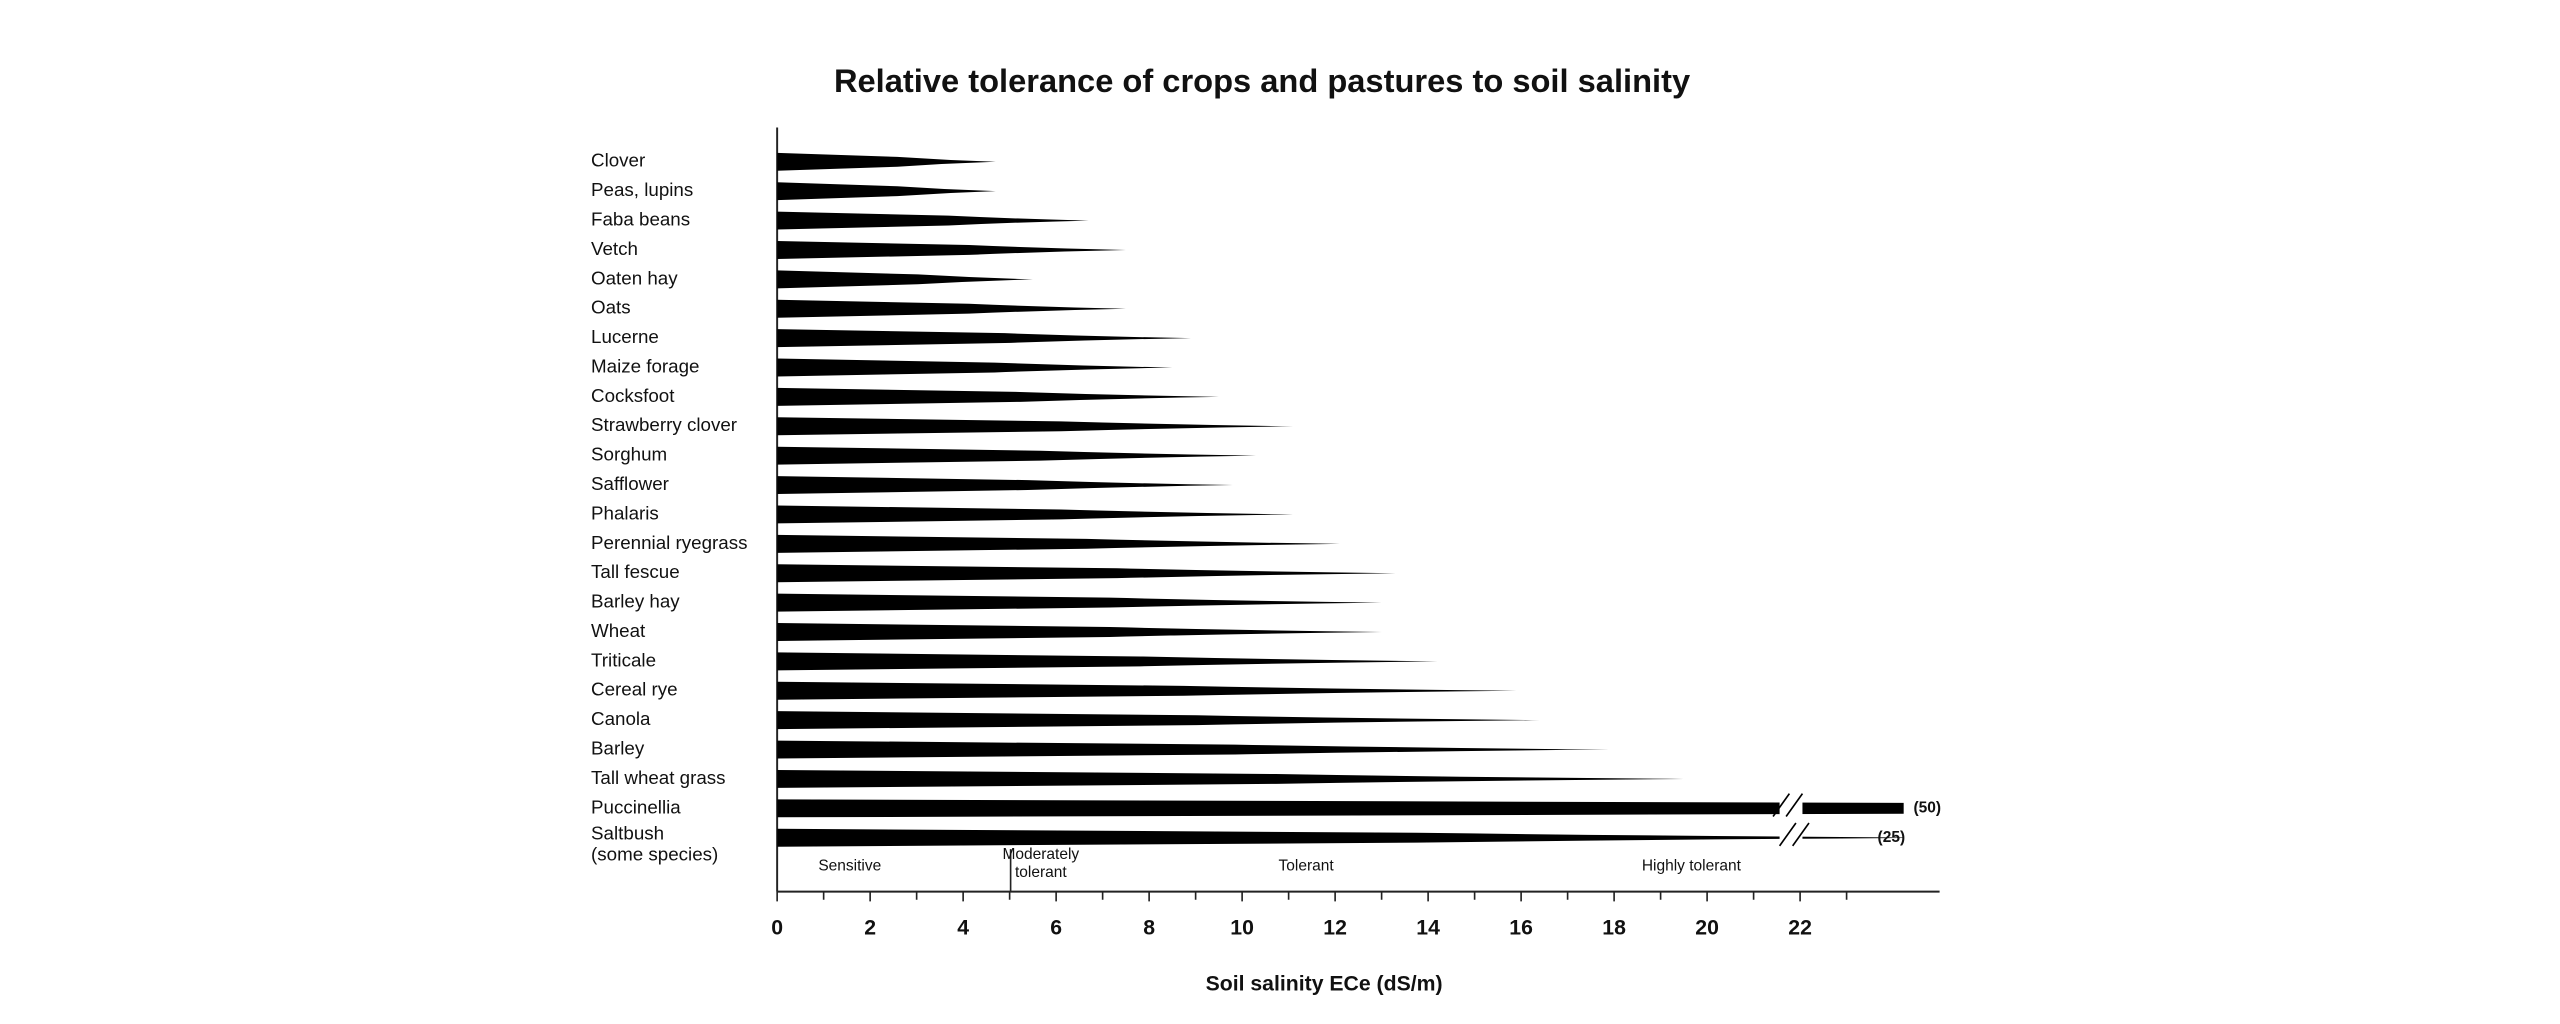 This screenshot has height=1024, width=2560. I want to click on zone-label-box: Highly tolerant, so click(1691, 867).